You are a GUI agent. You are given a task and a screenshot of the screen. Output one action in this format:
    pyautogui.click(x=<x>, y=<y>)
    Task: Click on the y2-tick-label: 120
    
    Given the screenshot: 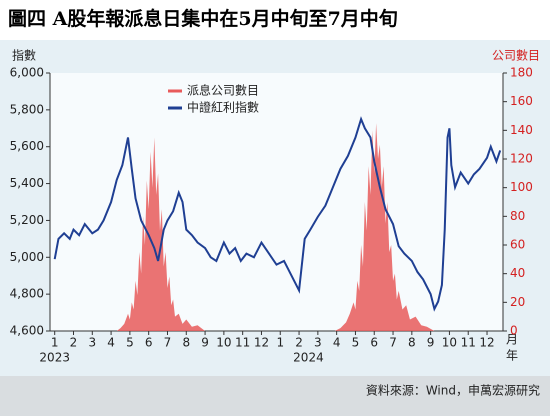 What is the action you would take?
    pyautogui.click(x=521, y=159)
    